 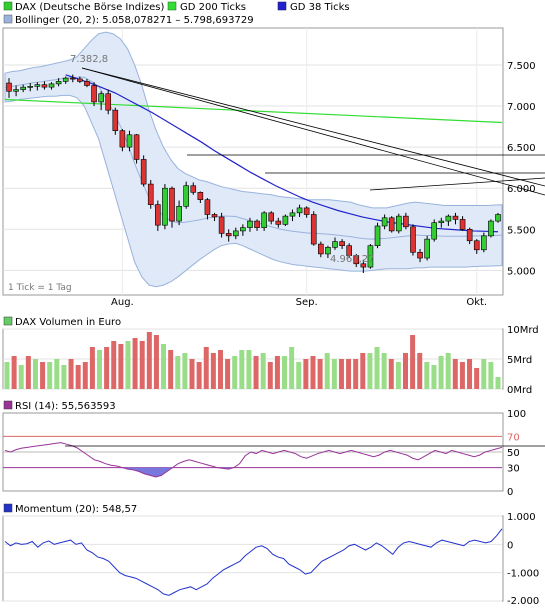 I want to click on momentum-y-tick-label: -1.000, so click(x=523, y=574).